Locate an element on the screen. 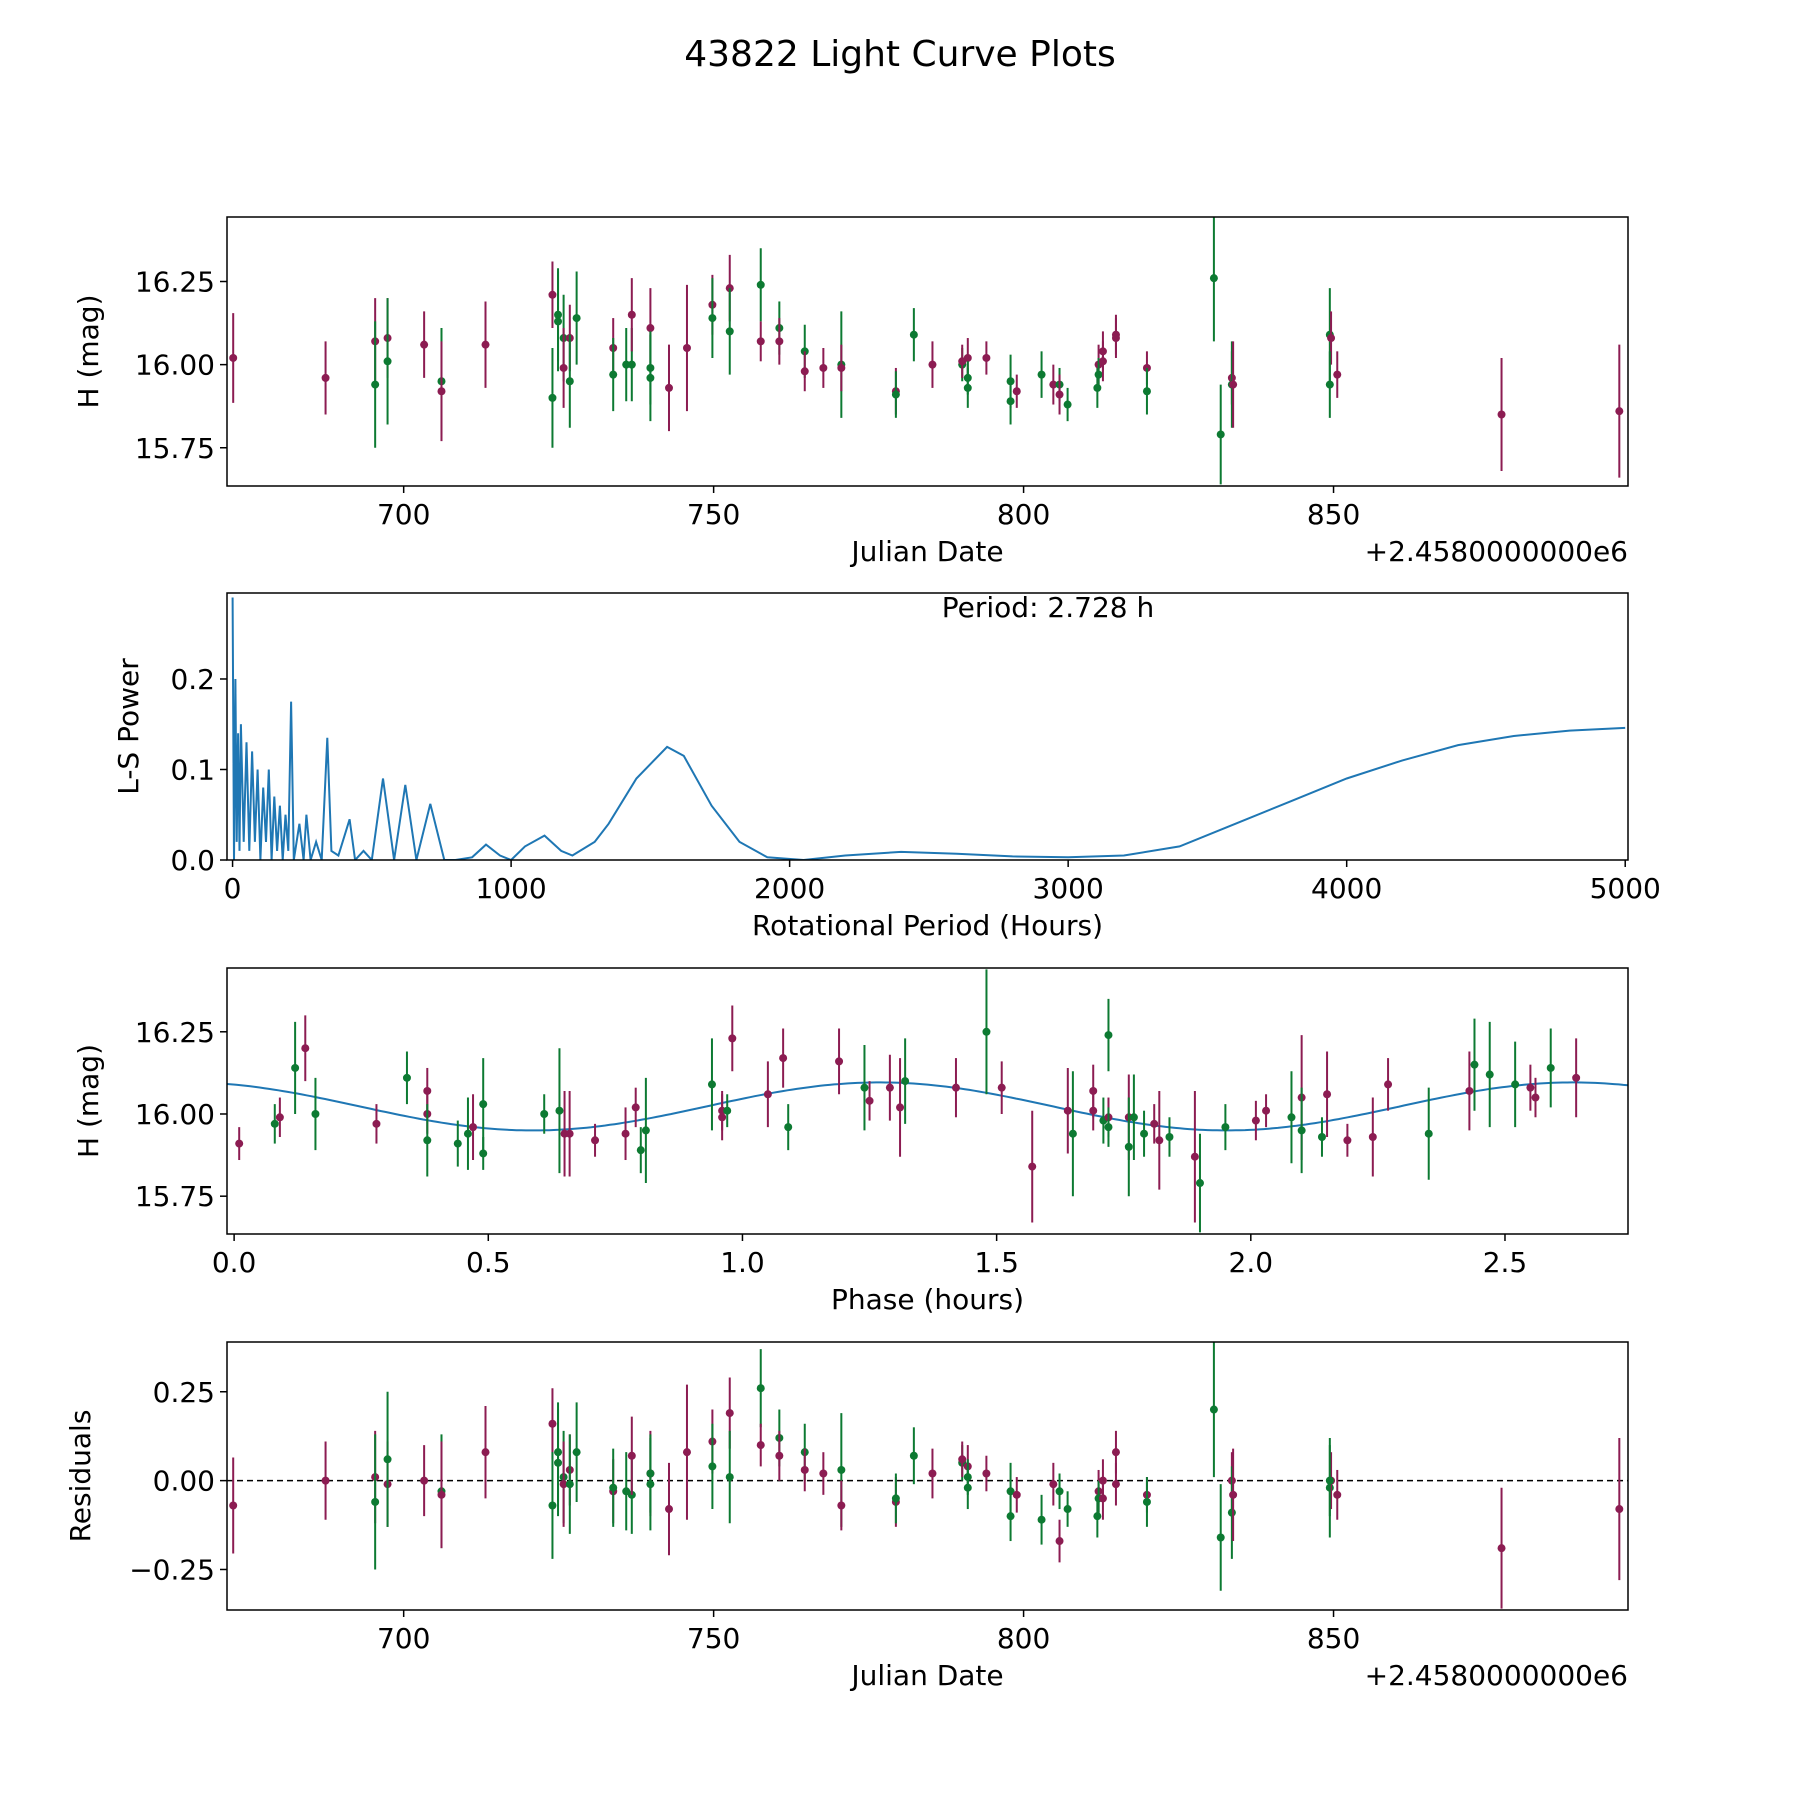 The width and height of the screenshot is (1800, 1804). x-tick-label: 0.5 is located at coordinates (488, 1262).